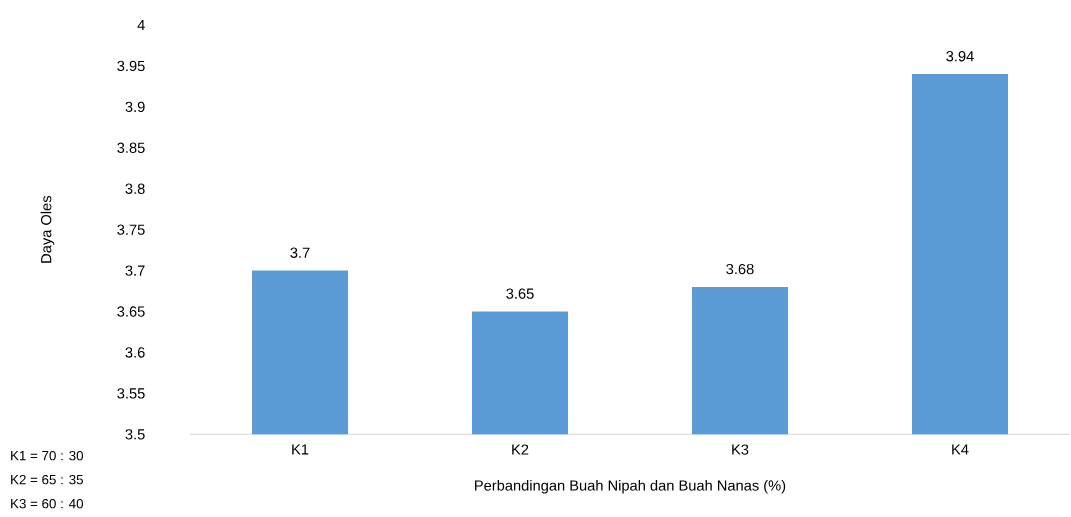 The image size is (1071, 517). Describe the element at coordinates (135, 107) in the screenshot. I see `y-tick-label: 3.9` at that location.